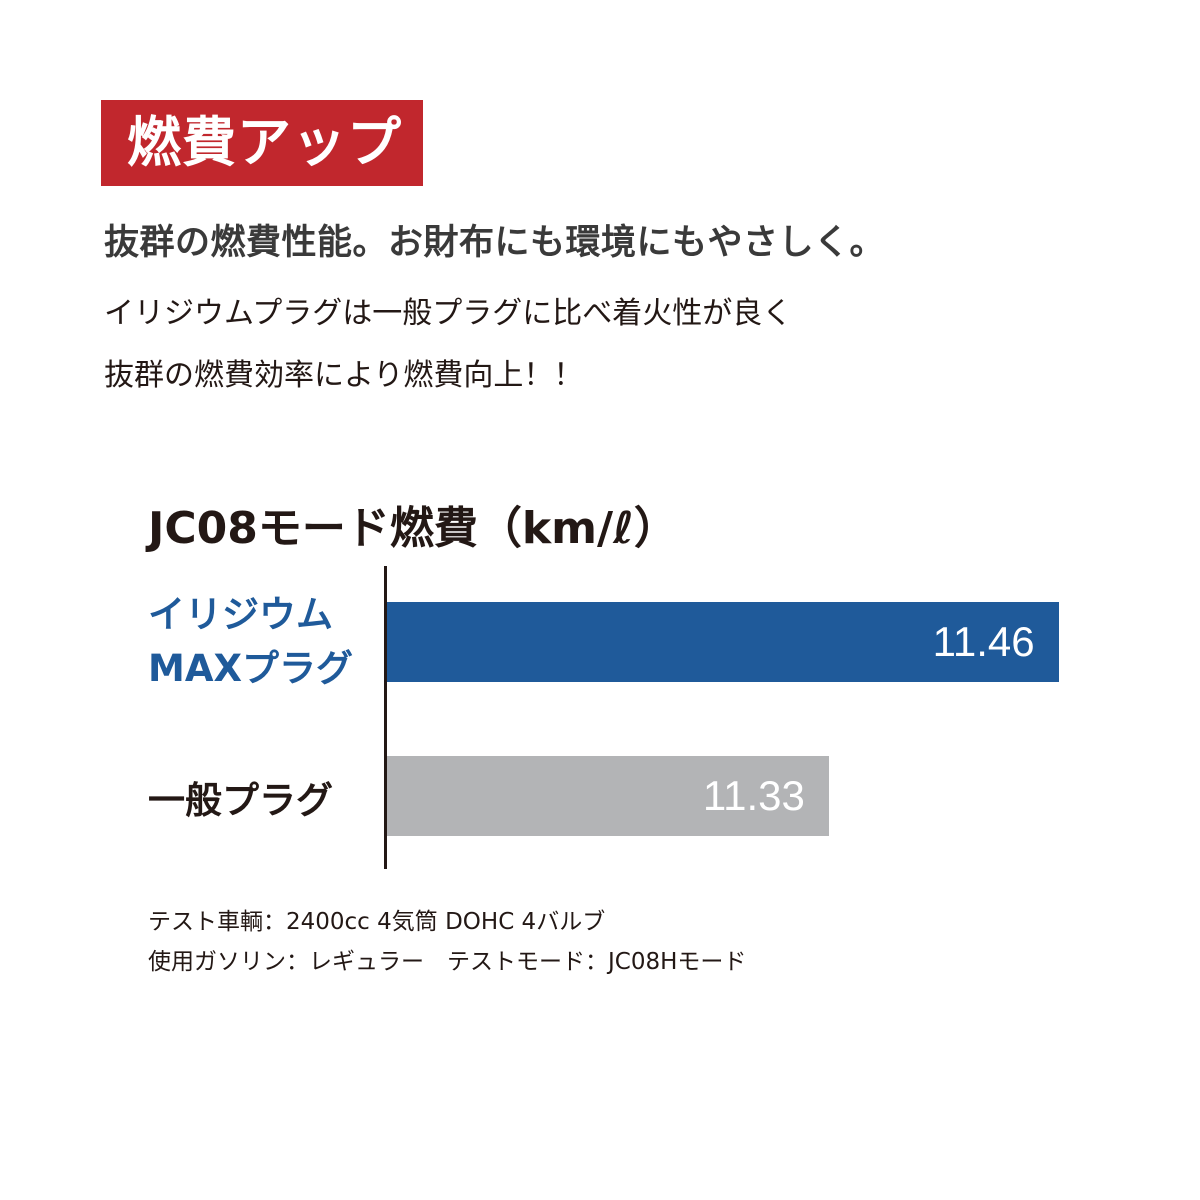 This screenshot has width=1200, height=1200. What do you see at coordinates (240, 800) in the screenshot?
I see `category-label-normal: 一般プラグ` at bounding box center [240, 800].